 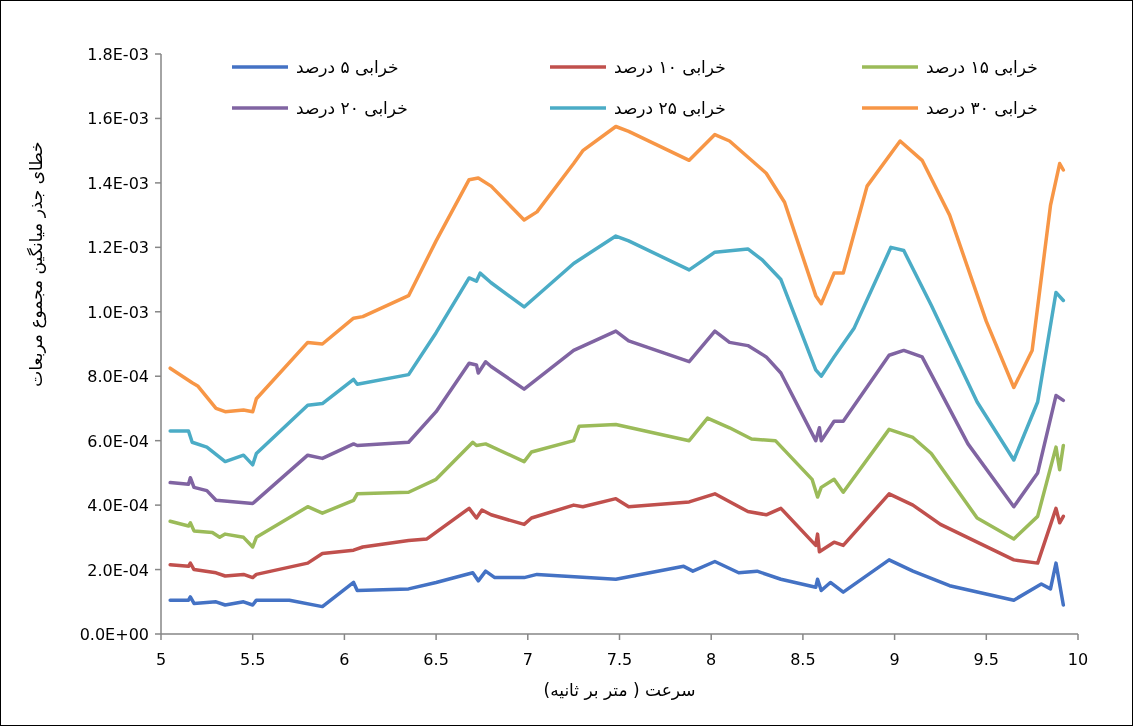 I want to click on ytick: 1.4E-03, so click(x=118, y=183).